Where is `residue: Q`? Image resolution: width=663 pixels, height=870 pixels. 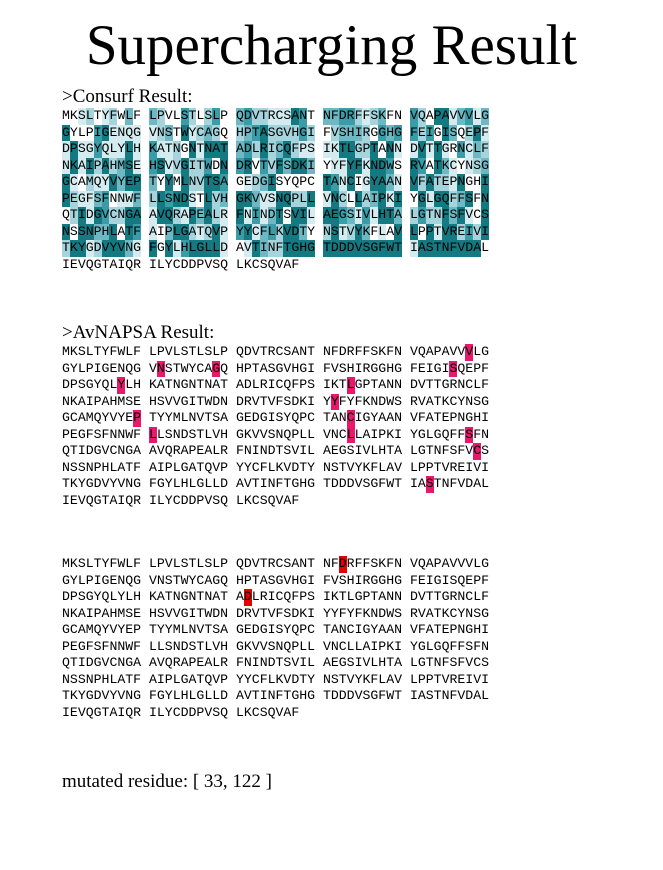
residue: Q is located at coordinates (287, 149).